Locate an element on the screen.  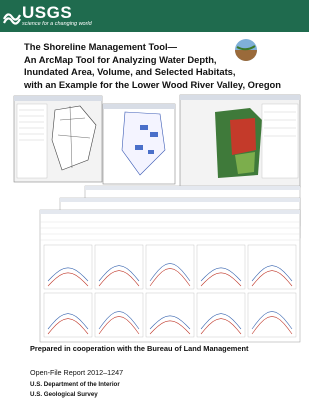
logo-text: USGS is located at coordinates (47, 12).